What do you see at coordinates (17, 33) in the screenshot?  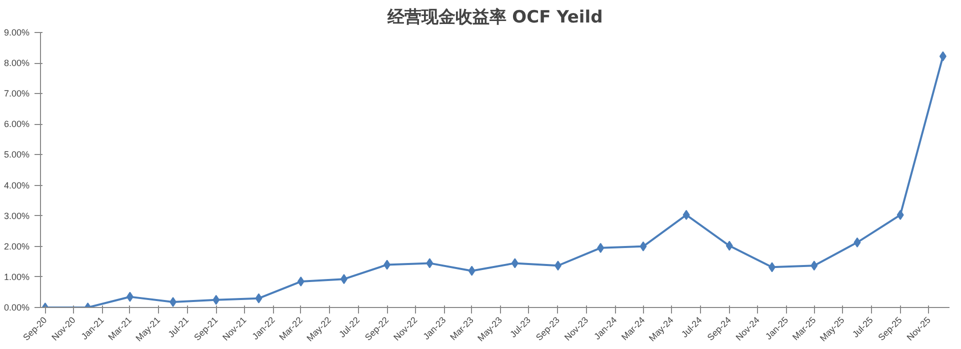 I see `y-tick-label: 9.00%` at bounding box center [17, 33].